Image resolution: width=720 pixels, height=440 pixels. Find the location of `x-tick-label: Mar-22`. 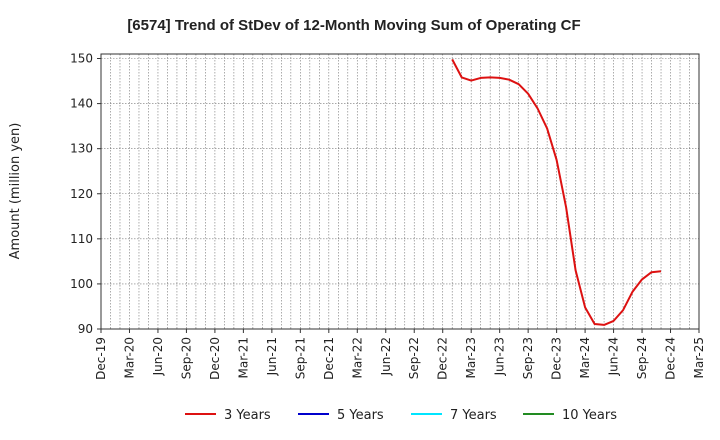

x-tick-label: Mar-22 is located at coordinates (357, 357).